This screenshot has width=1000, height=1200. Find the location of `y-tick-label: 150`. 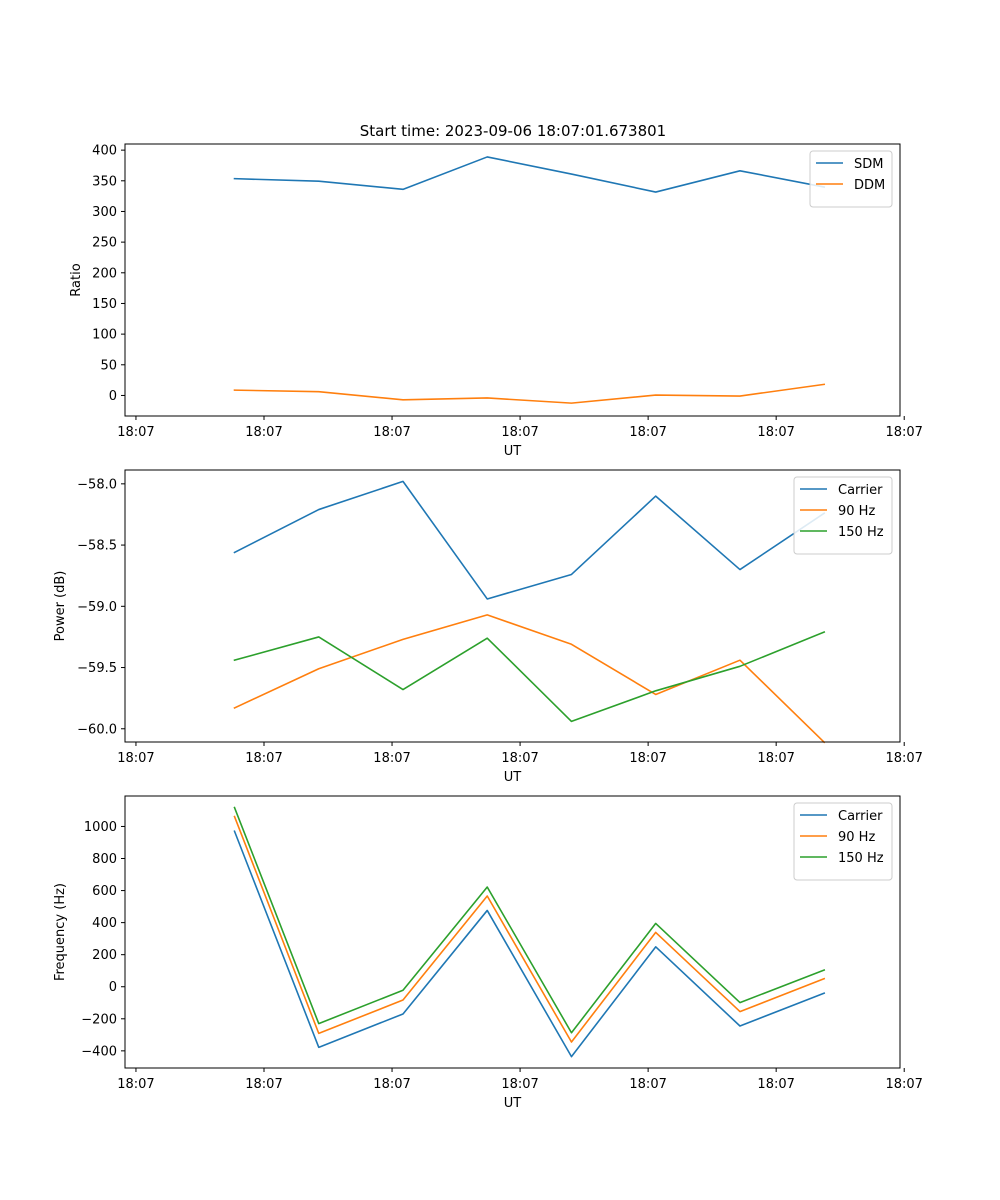

y-tick-label: 150 is located at coordinates (104, 304).